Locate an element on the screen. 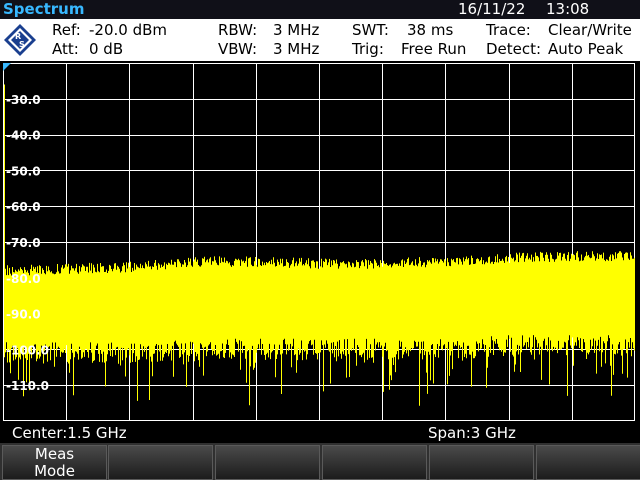  y-tick-label: -40.0 is located at coordinates (23, 136).